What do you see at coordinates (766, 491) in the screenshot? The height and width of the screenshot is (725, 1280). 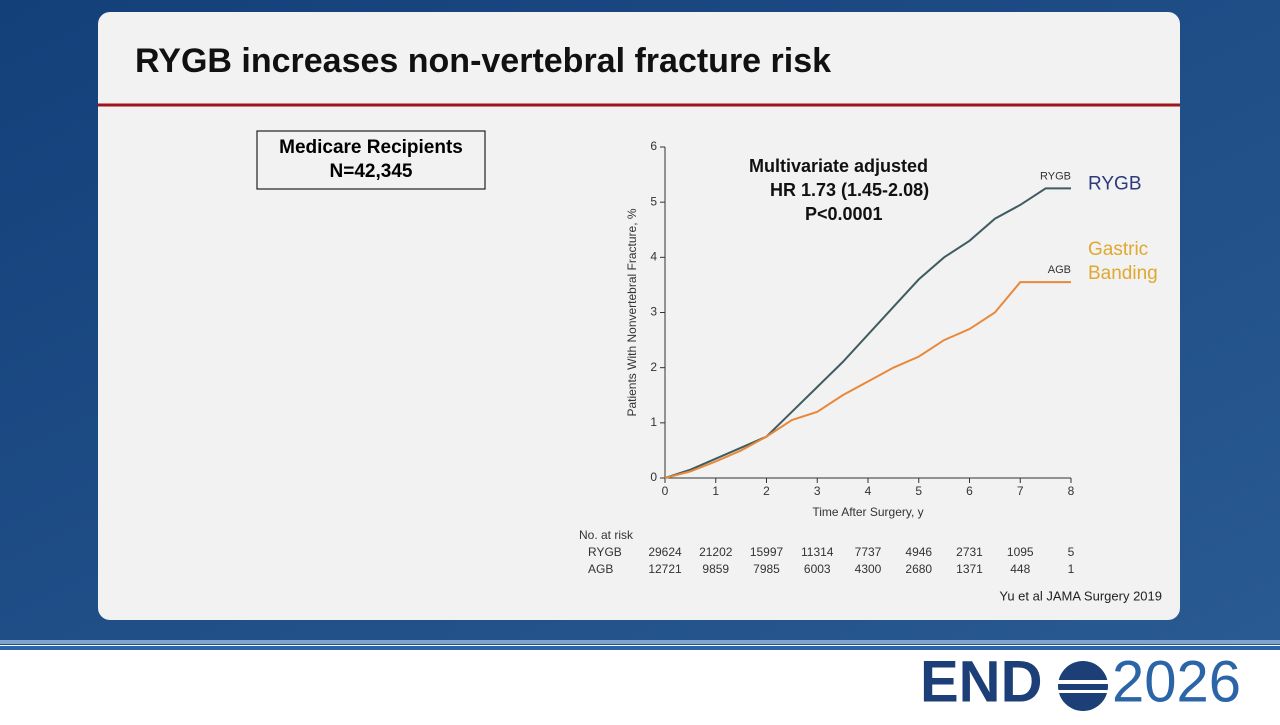 I see `x-tick-label: 2` at bounding box center [766, 491].